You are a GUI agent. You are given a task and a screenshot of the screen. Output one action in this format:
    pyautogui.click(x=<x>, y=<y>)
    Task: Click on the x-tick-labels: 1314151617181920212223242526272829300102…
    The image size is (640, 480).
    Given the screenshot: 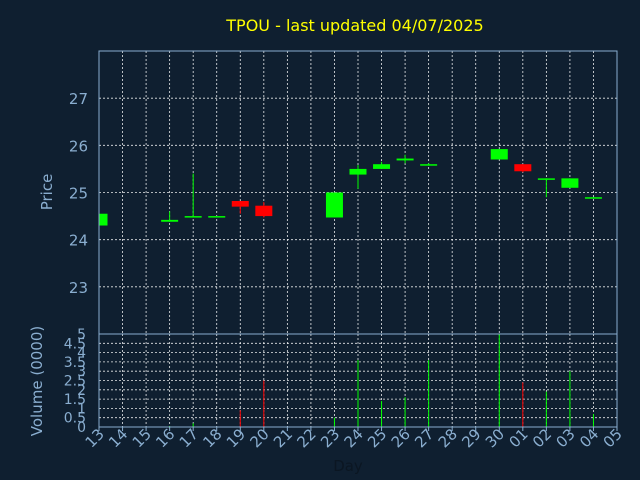 What is the action you would take?
    pyautogui.click(x=354, y=438)
    